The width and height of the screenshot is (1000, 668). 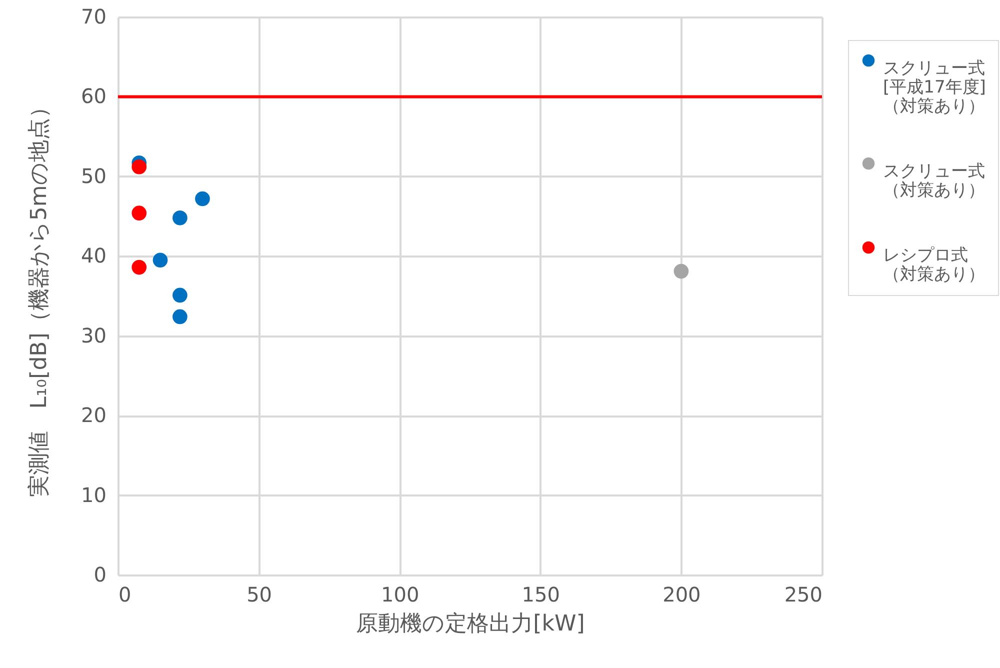 I want to click on y-axis-title: 実測値 L₁₀[dB]（機器から5mの地点）, so click(x=39, y=296).